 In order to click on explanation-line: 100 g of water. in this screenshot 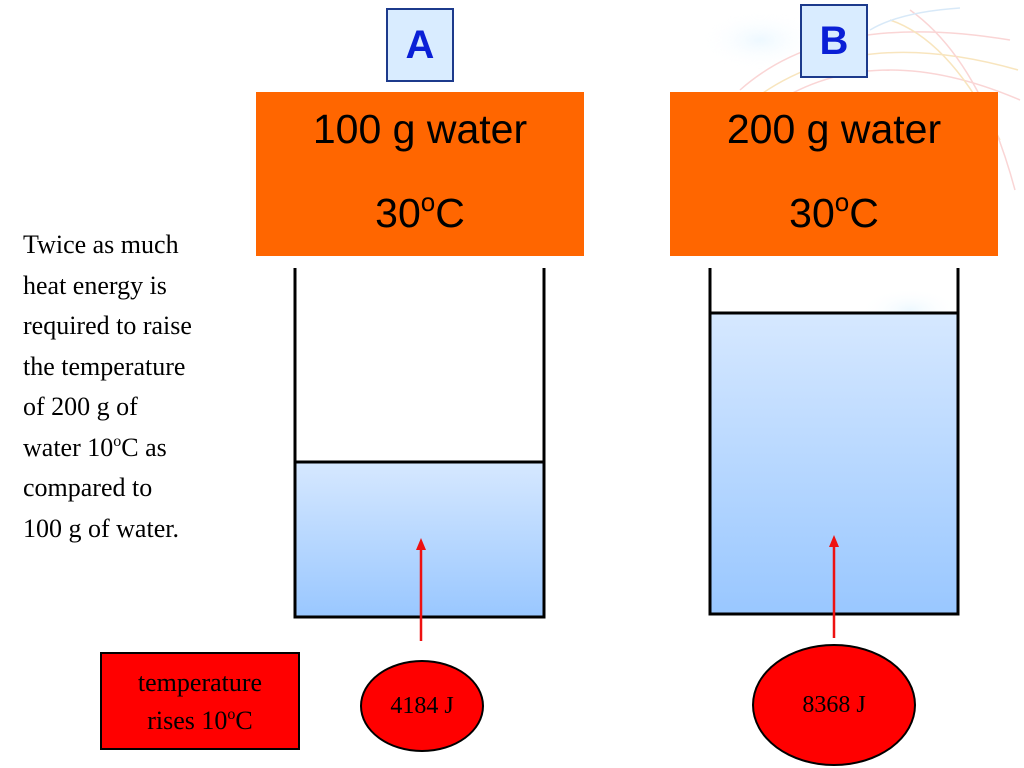, I will do `click(101, 528)`.